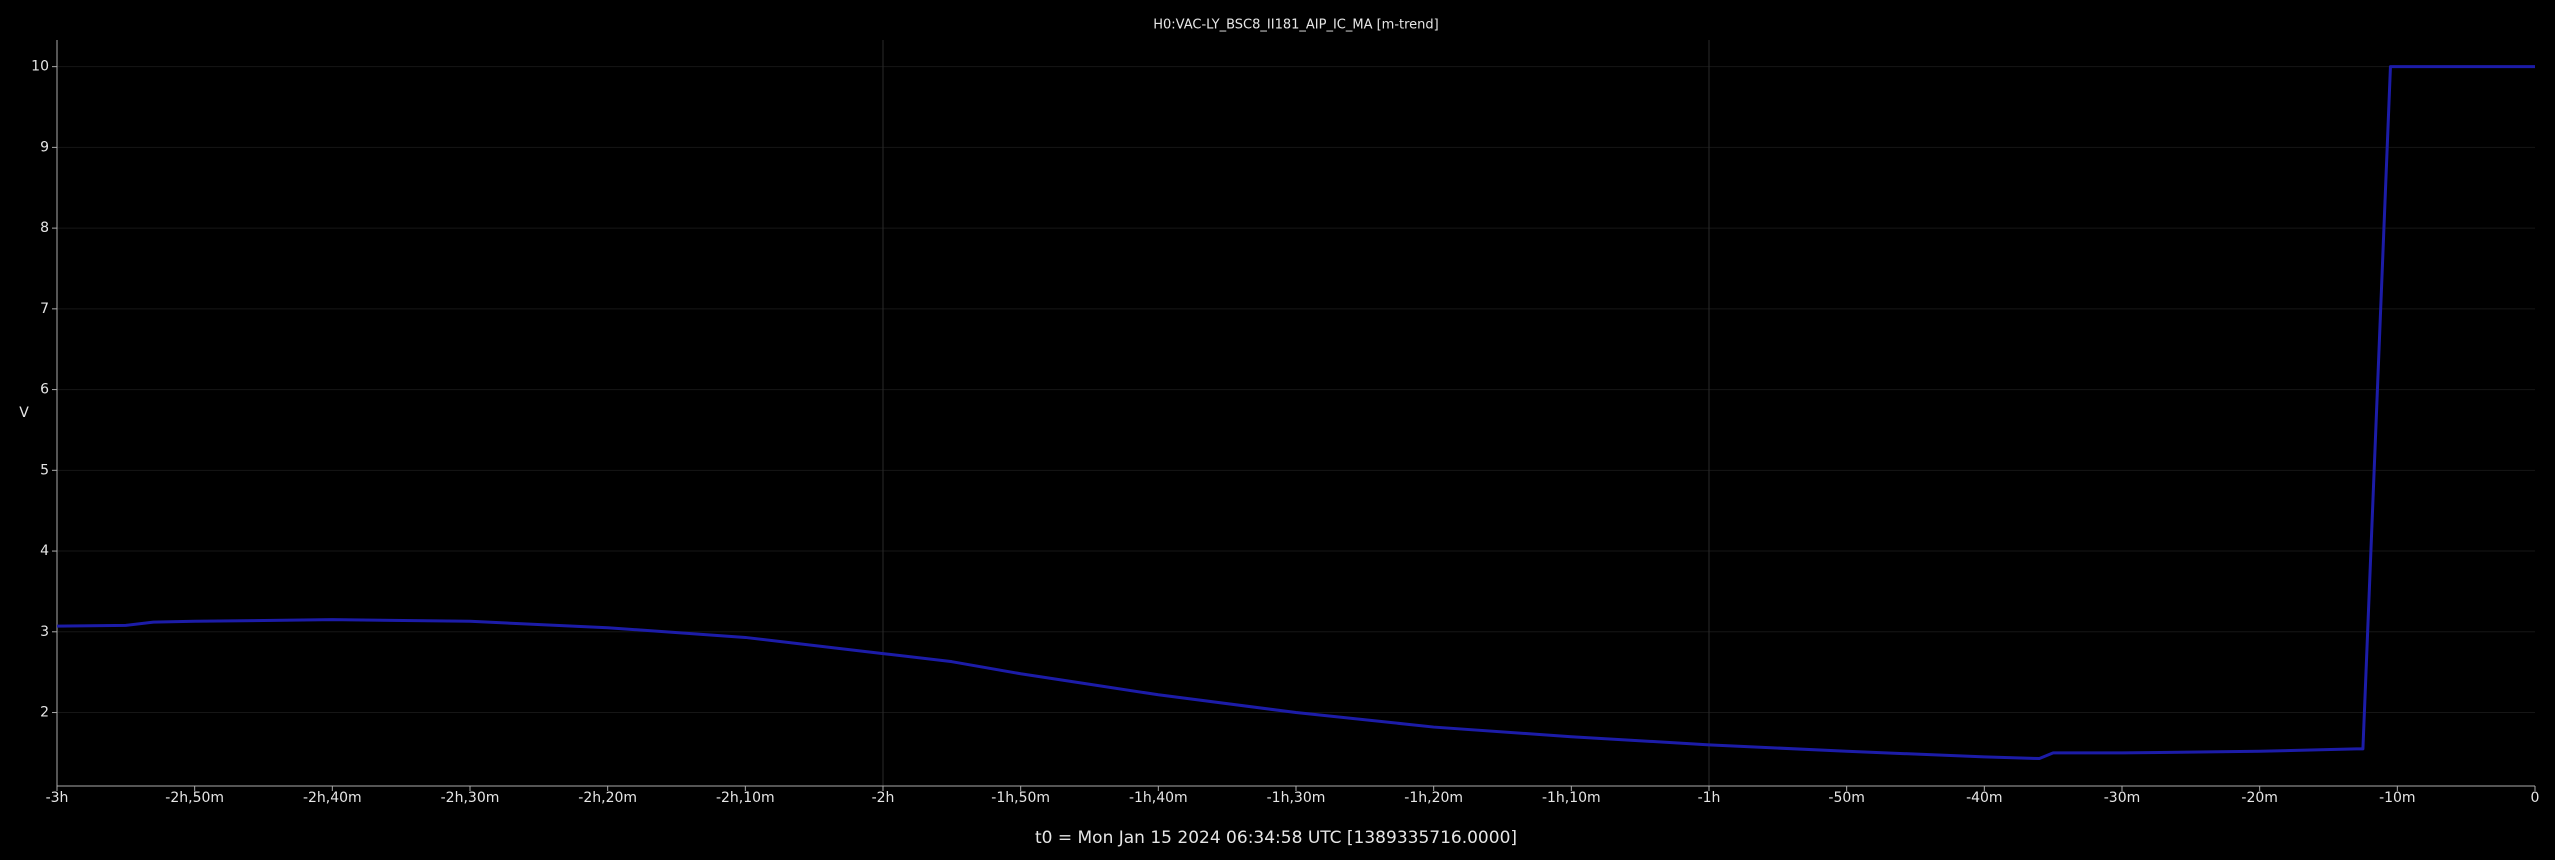  Describe the element at coordinates (1296, 798) in the screenshot. I see `x-tick-label: -1h,30m` at that location.